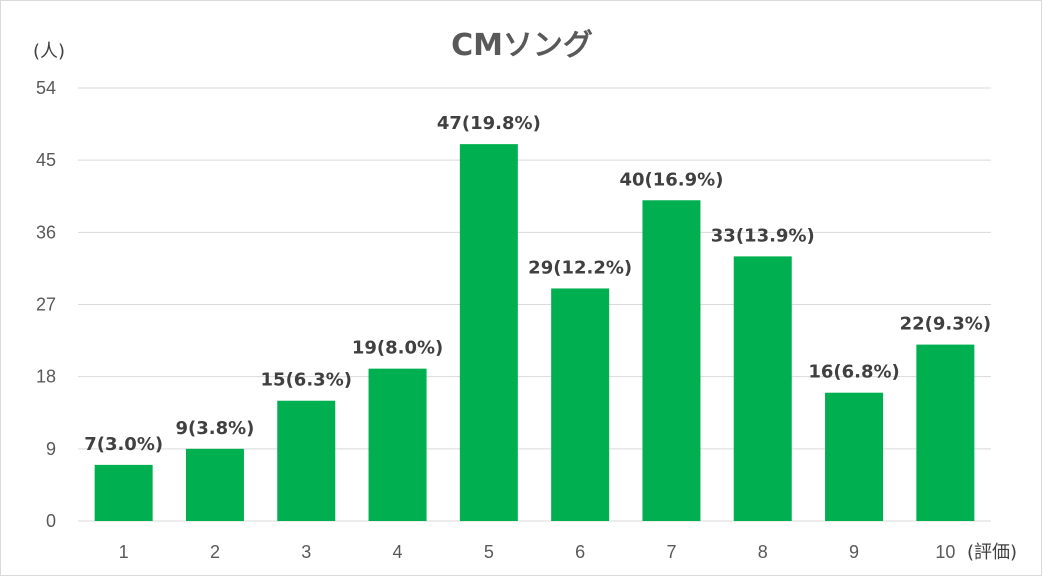 The width and height of the screenshot is (1044, 578). I want to click on x-tick-label: 6, so click(580, 552).